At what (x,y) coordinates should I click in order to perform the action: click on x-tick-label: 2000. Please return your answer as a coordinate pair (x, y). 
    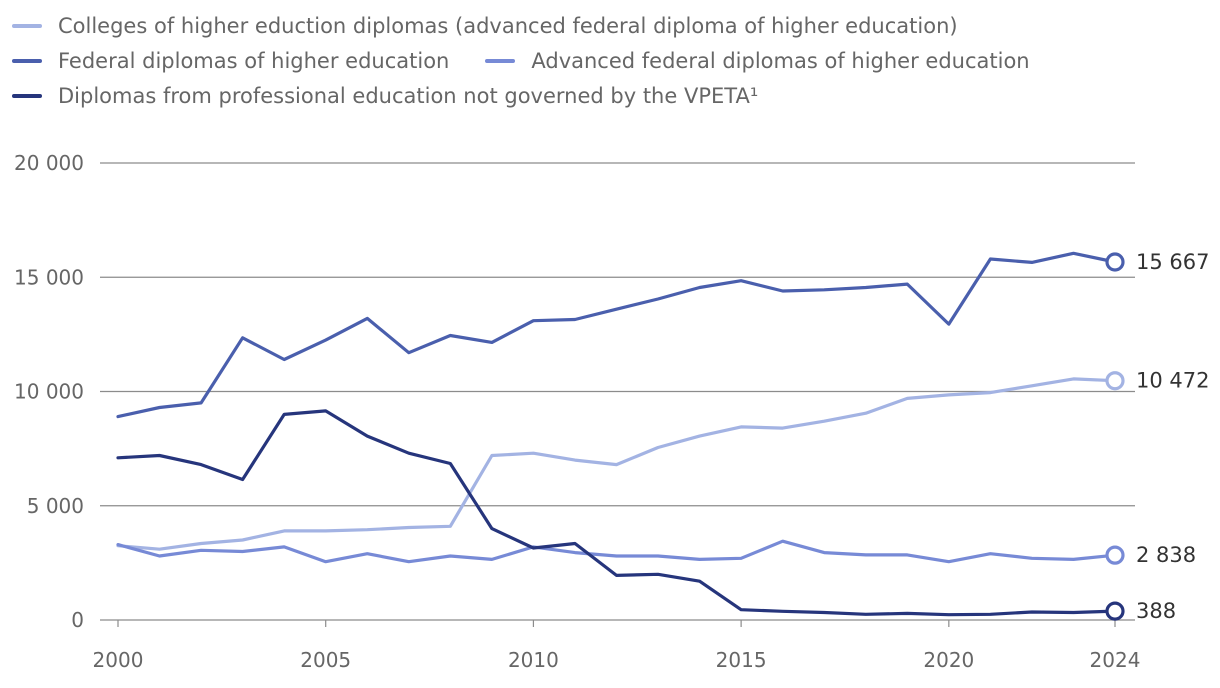
    Looking at the image, I should click on (118, 660).